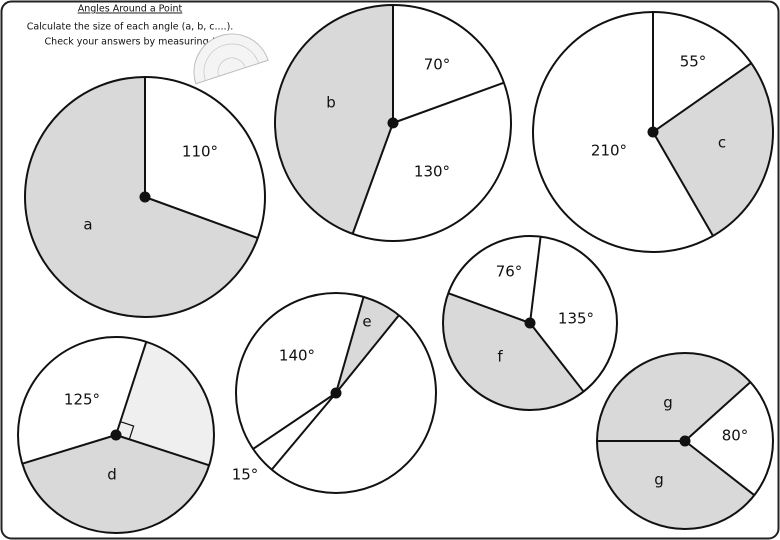 Image resolution: width=780 pixels, height=540 pixels. I want to click on angle-label: e, so click(366, 322).